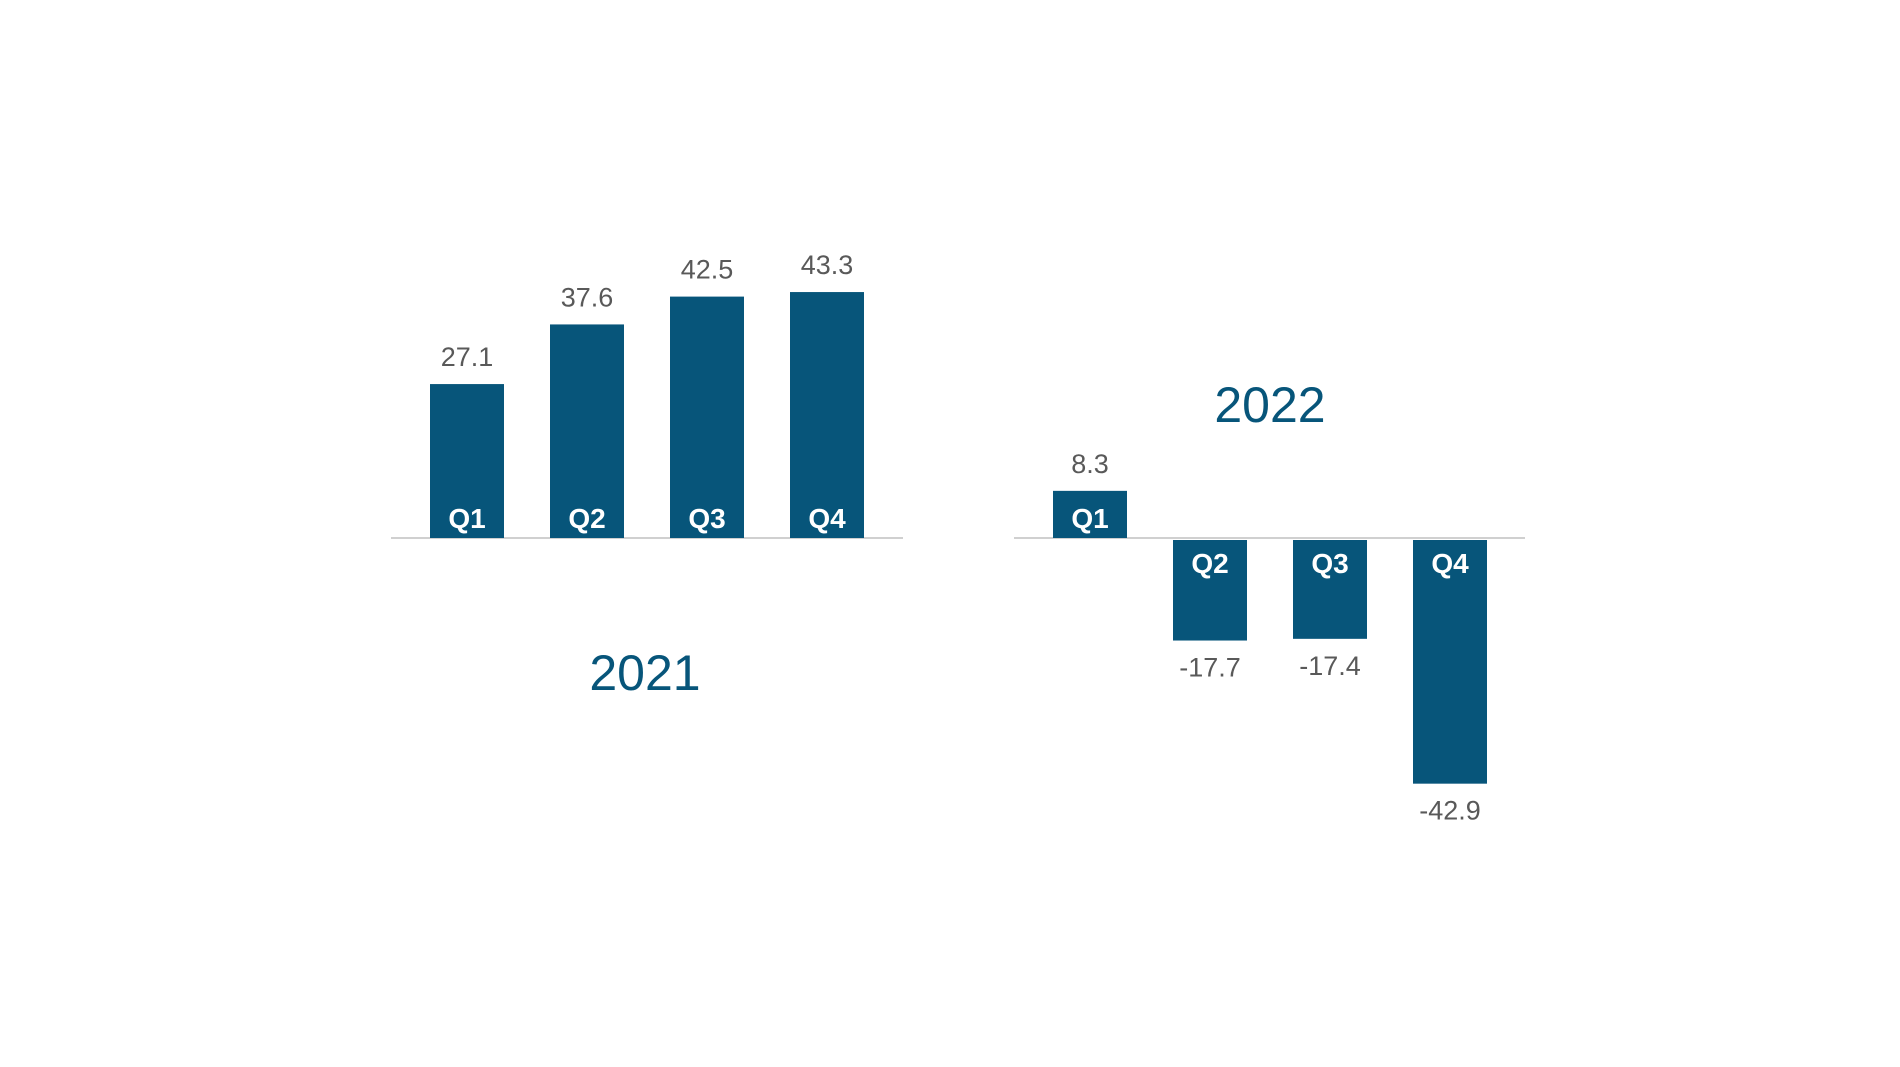 The image size is (1900, 1067). I want to click on category-label-2021-q1: Q1, so click(466, 518).